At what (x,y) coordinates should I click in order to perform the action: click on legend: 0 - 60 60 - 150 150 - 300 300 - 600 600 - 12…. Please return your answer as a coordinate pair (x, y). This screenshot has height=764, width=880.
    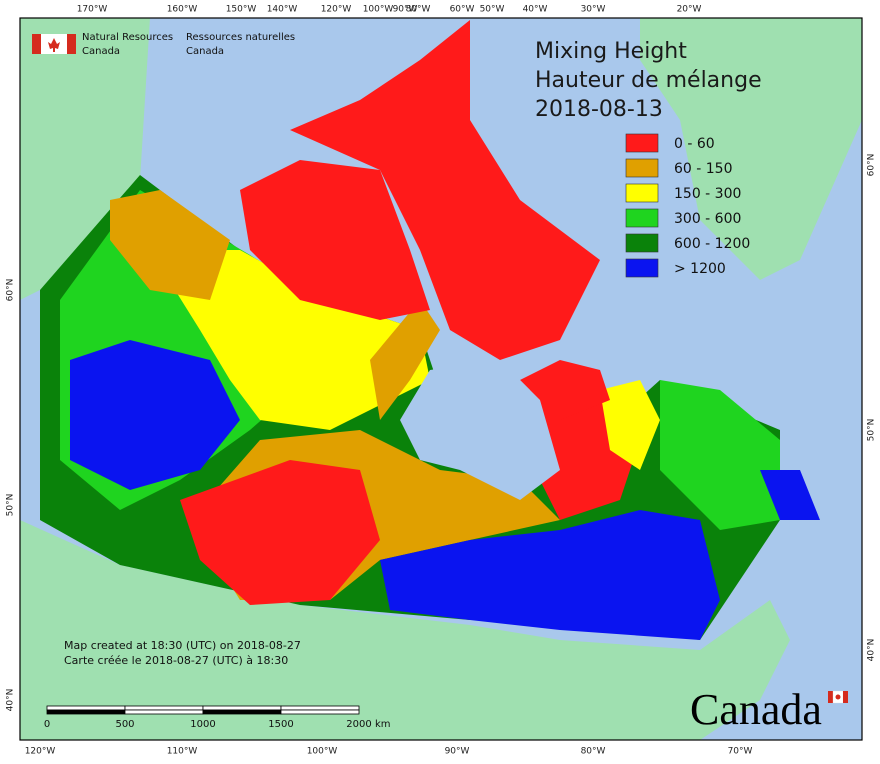
    Looking at the image, I should click on (687, 205).